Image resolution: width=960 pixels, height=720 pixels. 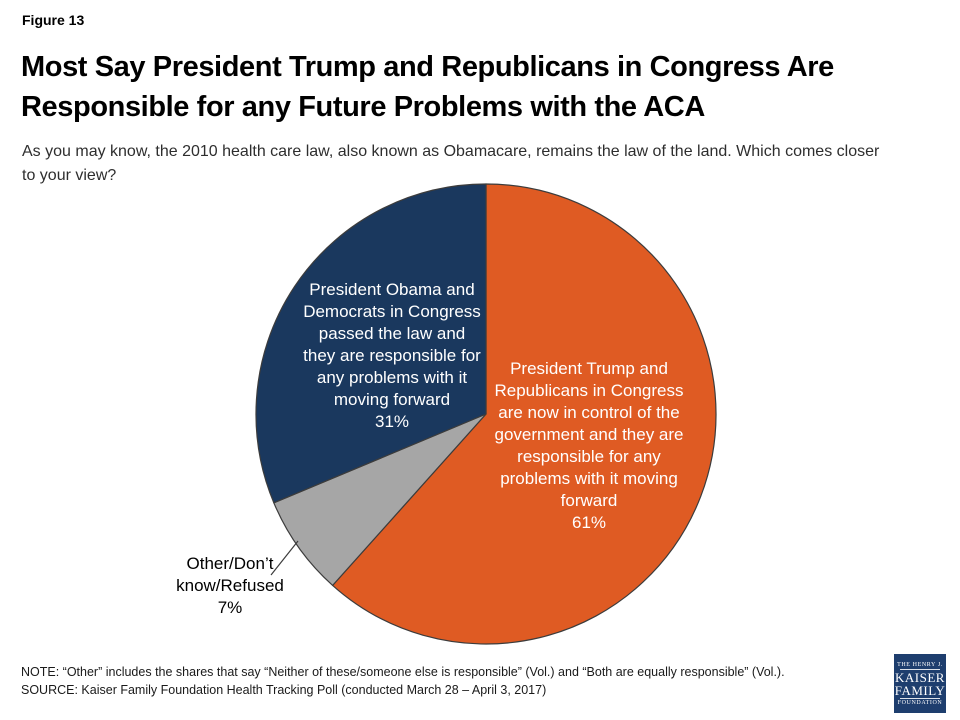 I want to click on figure-label: Figure 13, so click(x=53, y=20).